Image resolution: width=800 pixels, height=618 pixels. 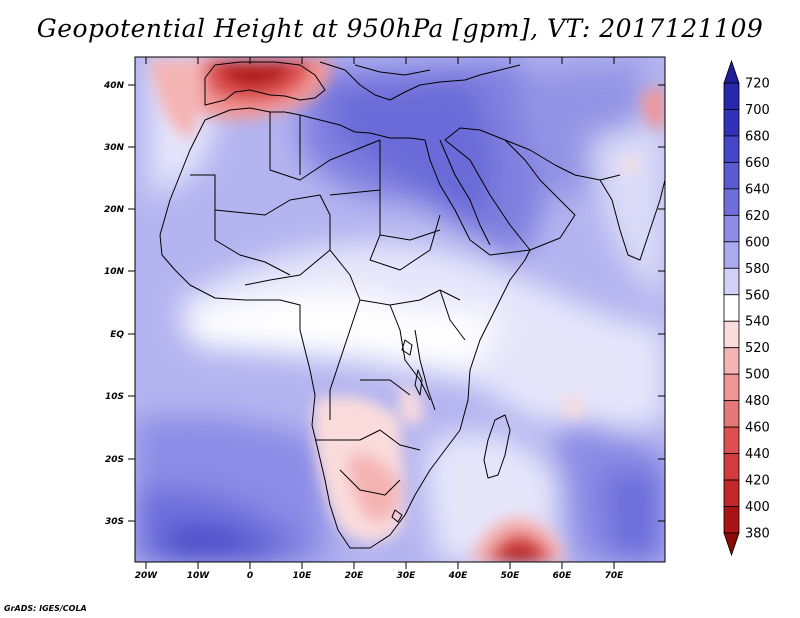 What do you see at coordinates (199, 576) in the screenshot?
I see `lon-label: 10W` at bounding box center [199, 576].